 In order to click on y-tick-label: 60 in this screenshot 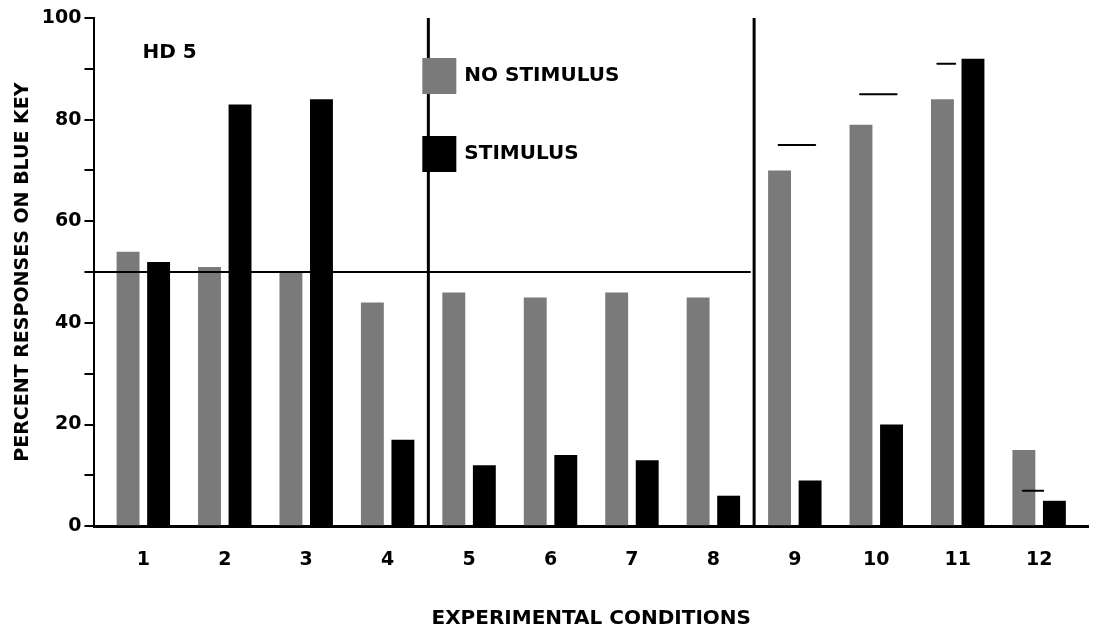, I will do `click(68, 219)`.